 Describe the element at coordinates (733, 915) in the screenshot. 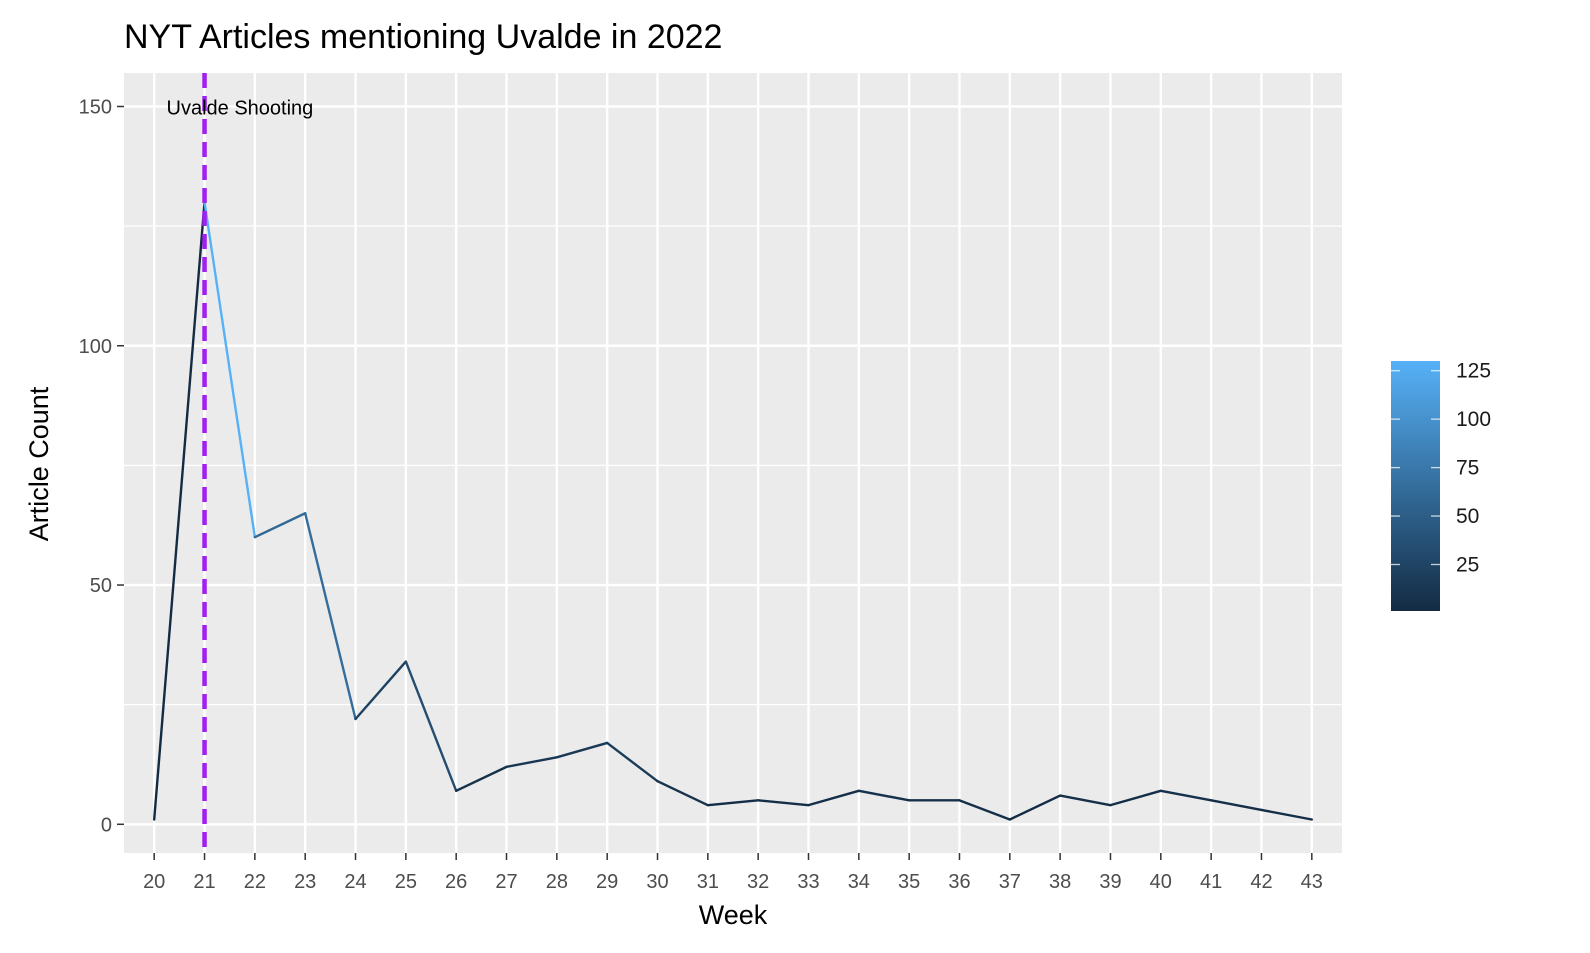

I see `x-axis-title: Week` at that location.